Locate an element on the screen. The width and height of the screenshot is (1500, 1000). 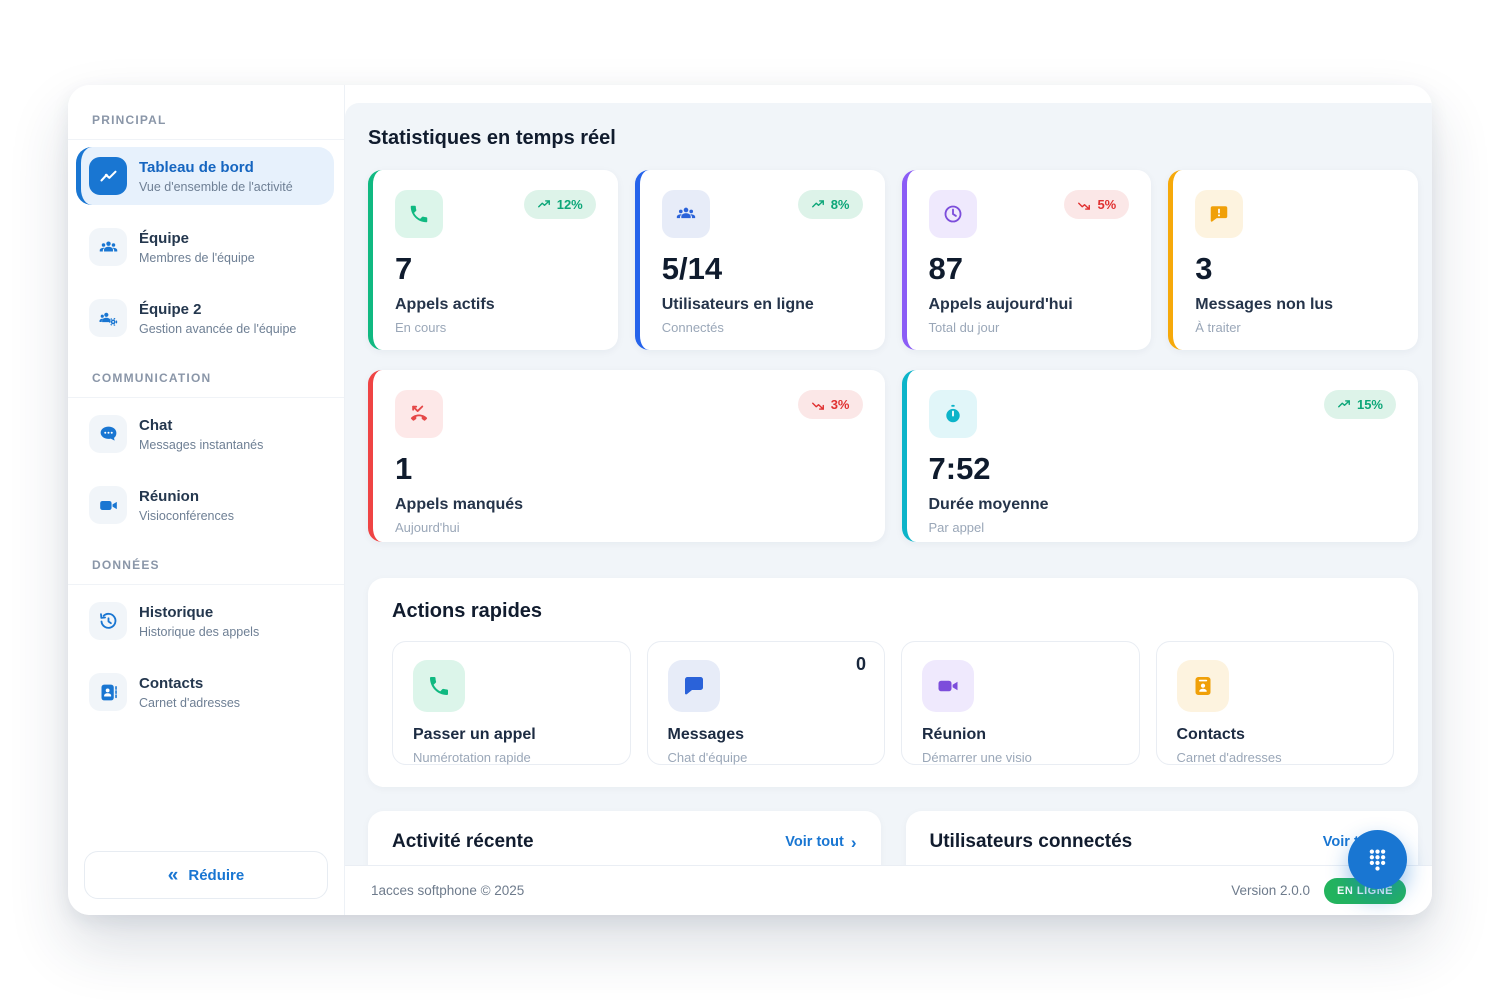
team-settings-icon is located at coordinates (108, 318).